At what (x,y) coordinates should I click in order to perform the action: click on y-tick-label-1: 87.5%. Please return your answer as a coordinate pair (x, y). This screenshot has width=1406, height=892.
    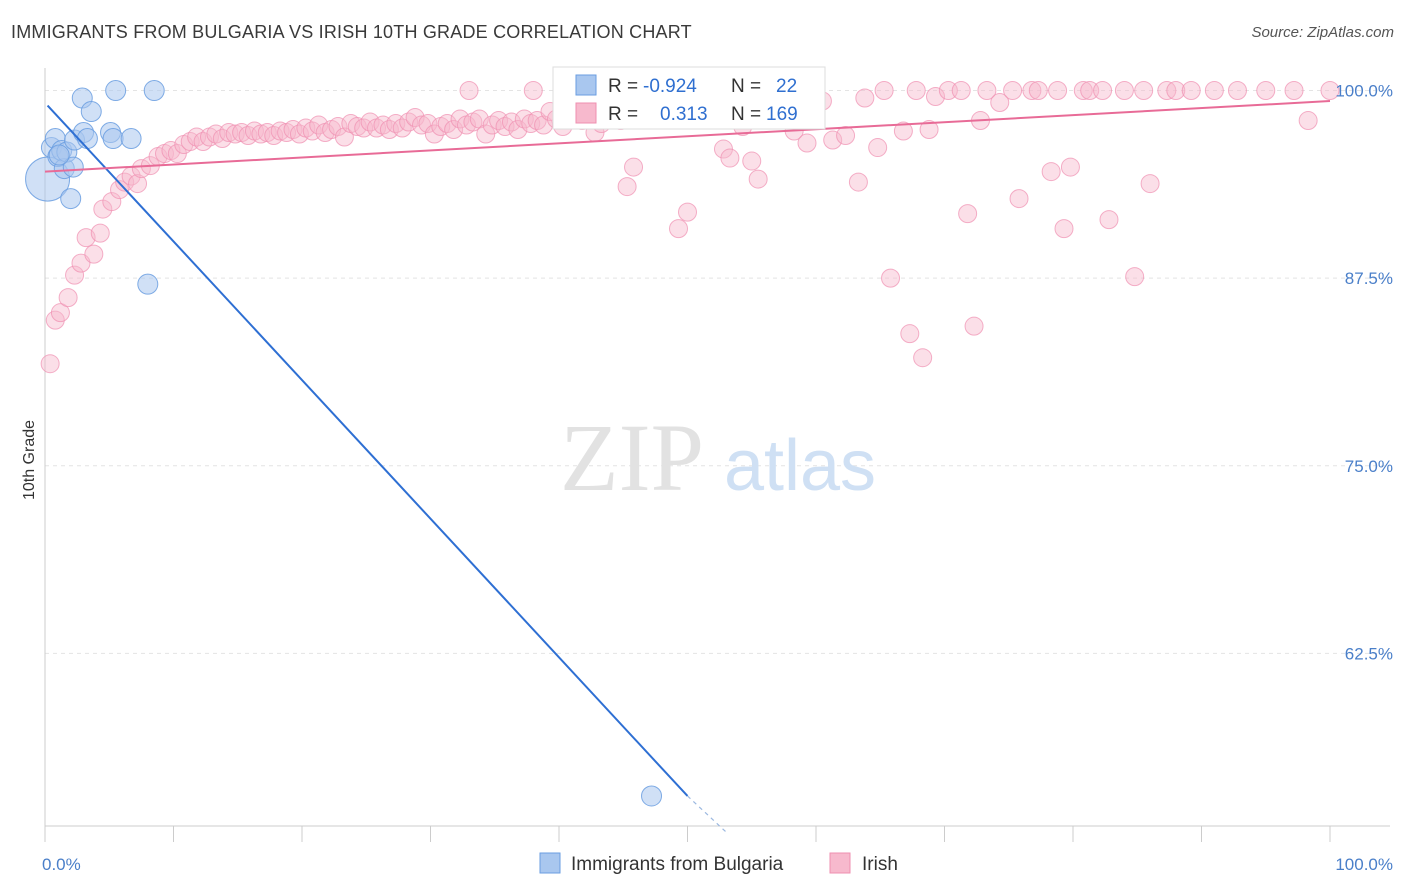
    Looking at the image, I should click on (1369, 278).